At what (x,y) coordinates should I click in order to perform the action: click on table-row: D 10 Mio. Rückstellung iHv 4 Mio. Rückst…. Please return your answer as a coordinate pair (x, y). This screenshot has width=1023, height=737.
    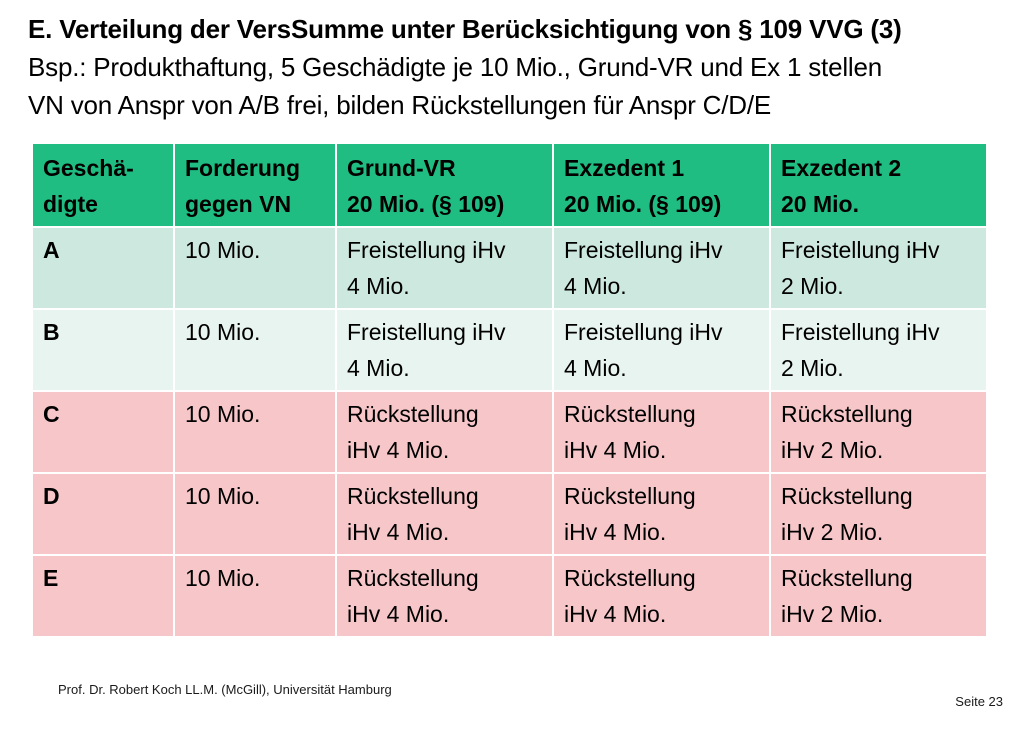
    Looking at the image, I should click on (509, 514).